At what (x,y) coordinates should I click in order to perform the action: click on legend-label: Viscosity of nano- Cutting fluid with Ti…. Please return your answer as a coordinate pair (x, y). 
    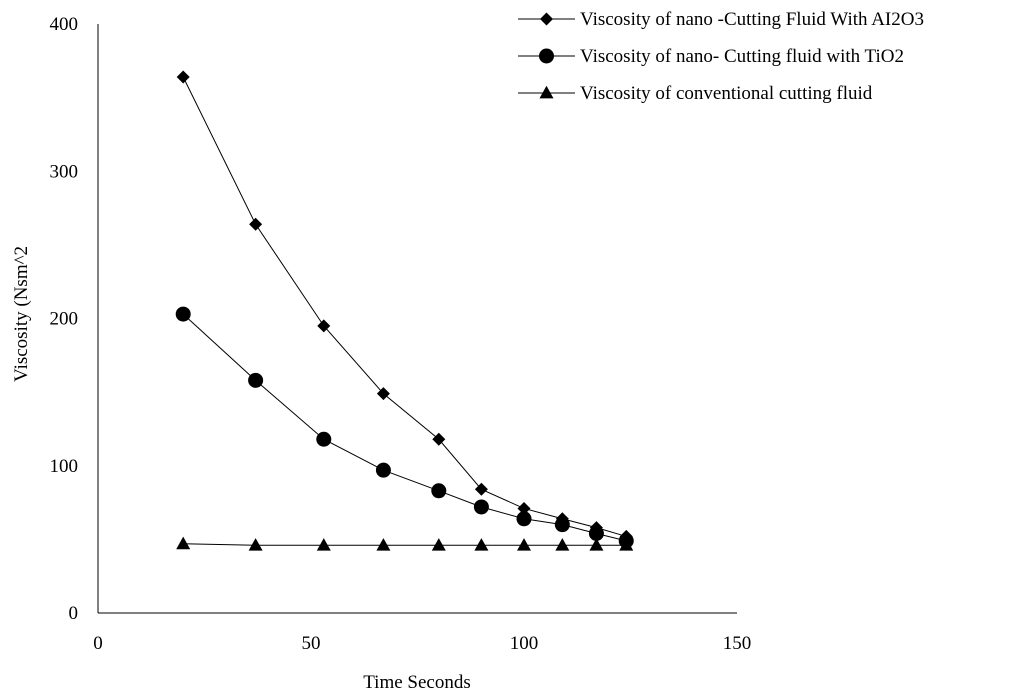
    Looking at the image, I should click on (742, 56).